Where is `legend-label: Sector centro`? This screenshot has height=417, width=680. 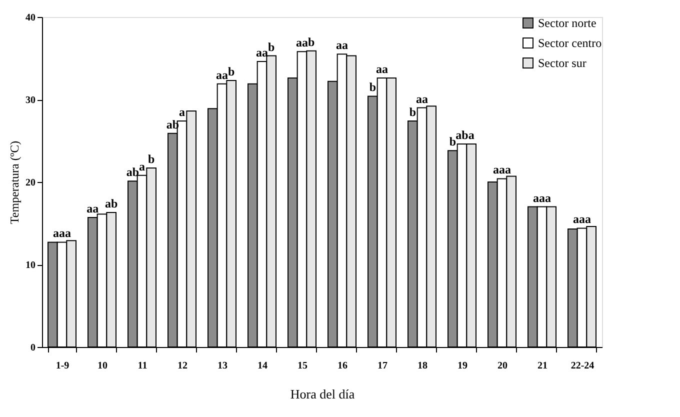
legend-label: Sector centro is located at coordinates (570, 43).